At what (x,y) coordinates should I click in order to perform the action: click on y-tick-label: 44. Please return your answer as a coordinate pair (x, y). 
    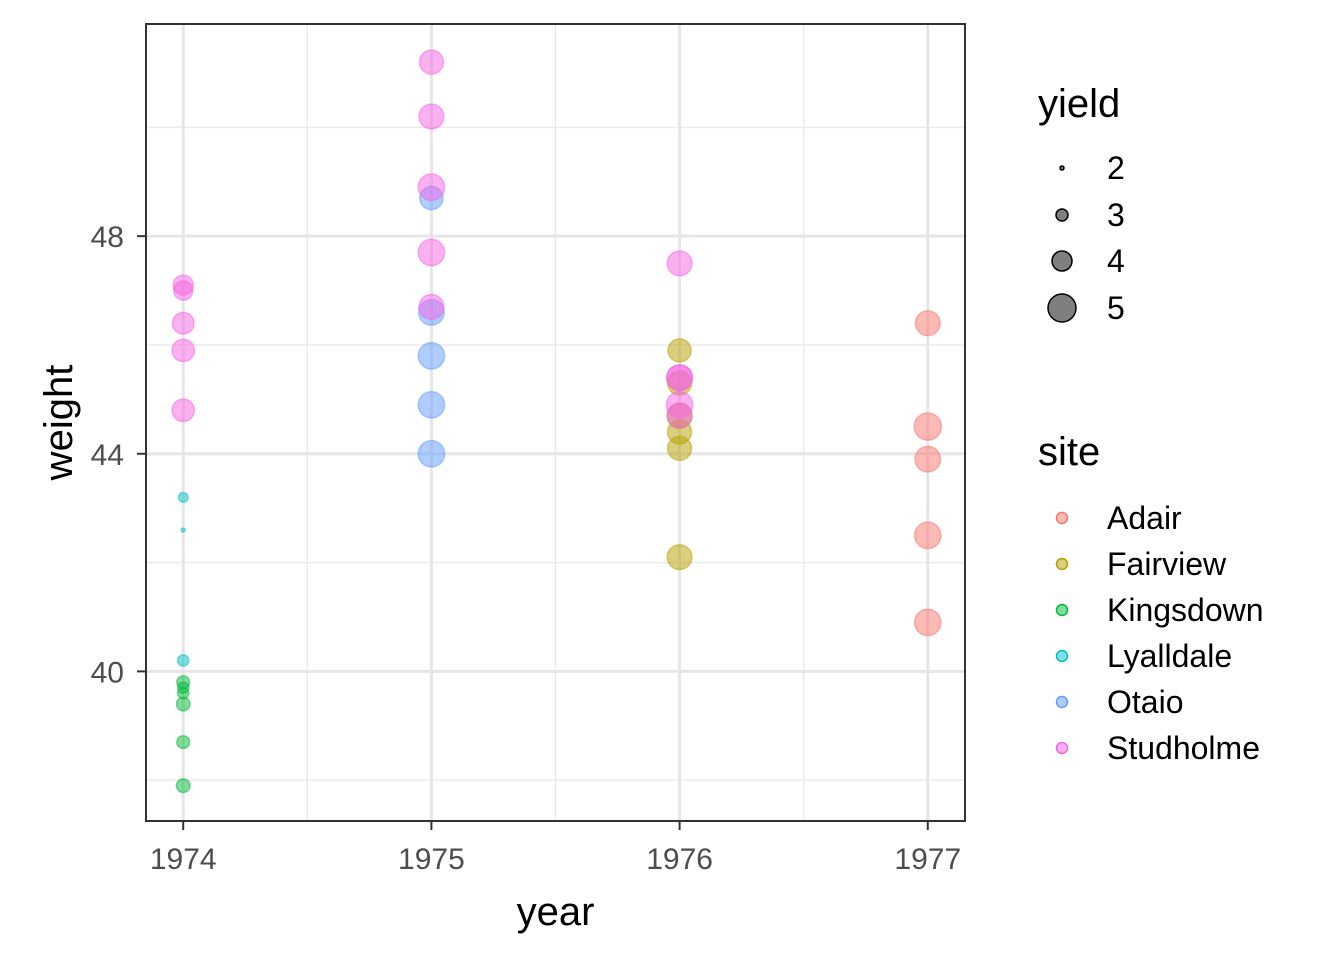
    Looking at the image, I should click on (107, 455).